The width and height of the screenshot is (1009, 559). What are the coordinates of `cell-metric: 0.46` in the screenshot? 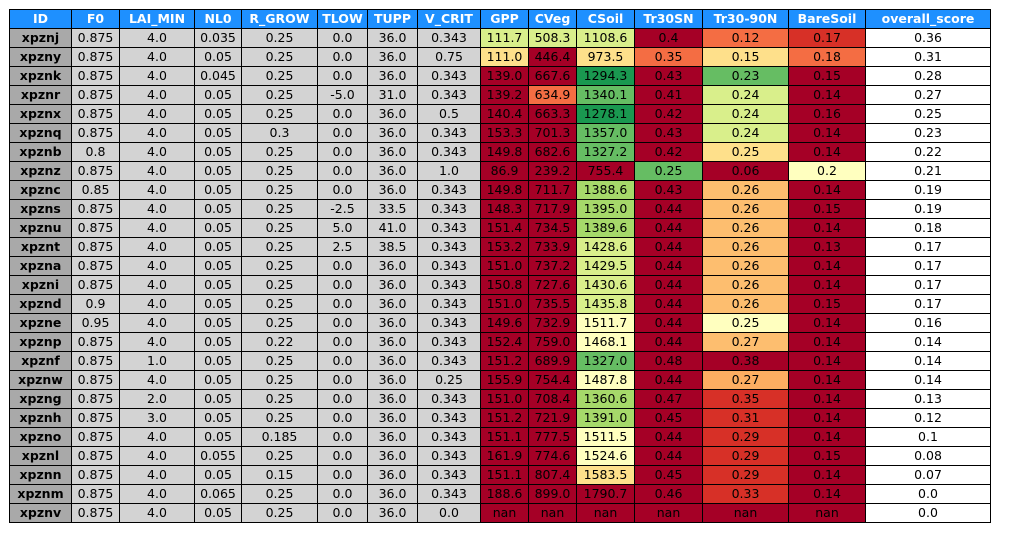 It's located at (668, 494).